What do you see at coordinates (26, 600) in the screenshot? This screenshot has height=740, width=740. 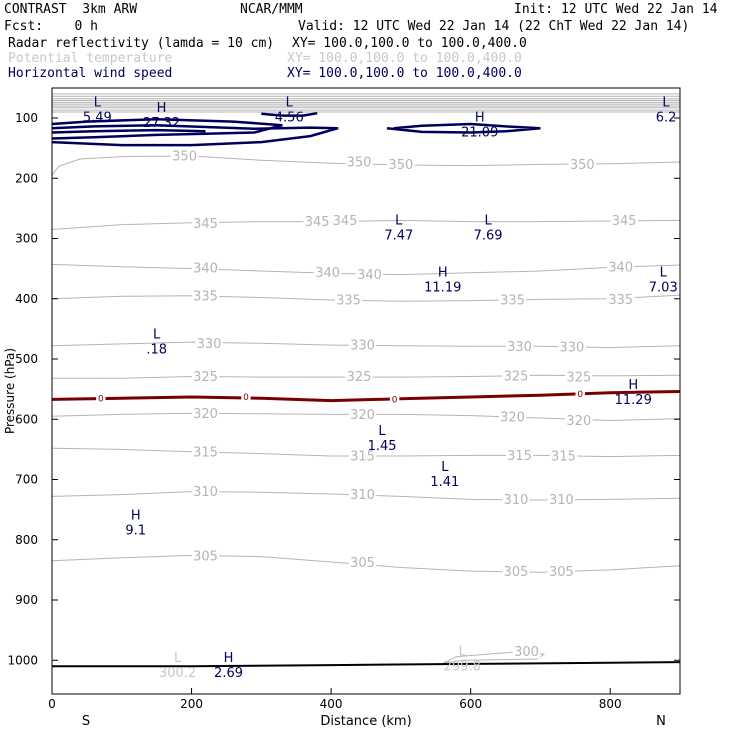 I see `y-tick-label: 900` at bounding box center [26, 600].